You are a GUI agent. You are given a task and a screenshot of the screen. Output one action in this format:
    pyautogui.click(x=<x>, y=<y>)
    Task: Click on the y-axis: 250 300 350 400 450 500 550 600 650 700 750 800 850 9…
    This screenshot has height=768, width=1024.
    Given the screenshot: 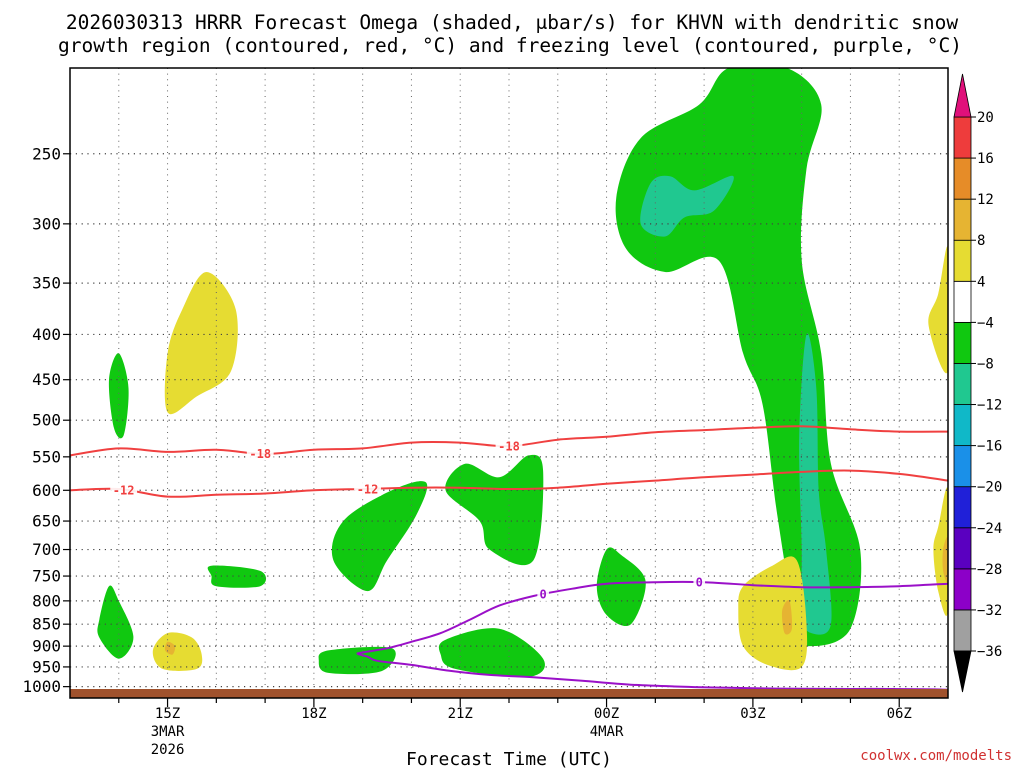 What is the action you would take?
    pyautogui.click(x=46, y=420)
    